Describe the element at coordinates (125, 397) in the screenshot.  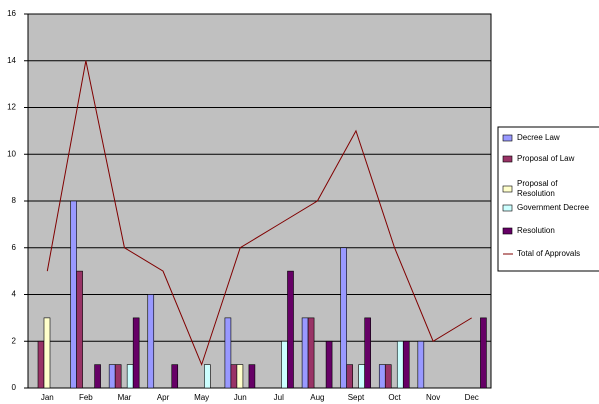
I see `x-tick-label: Mar` at that location.